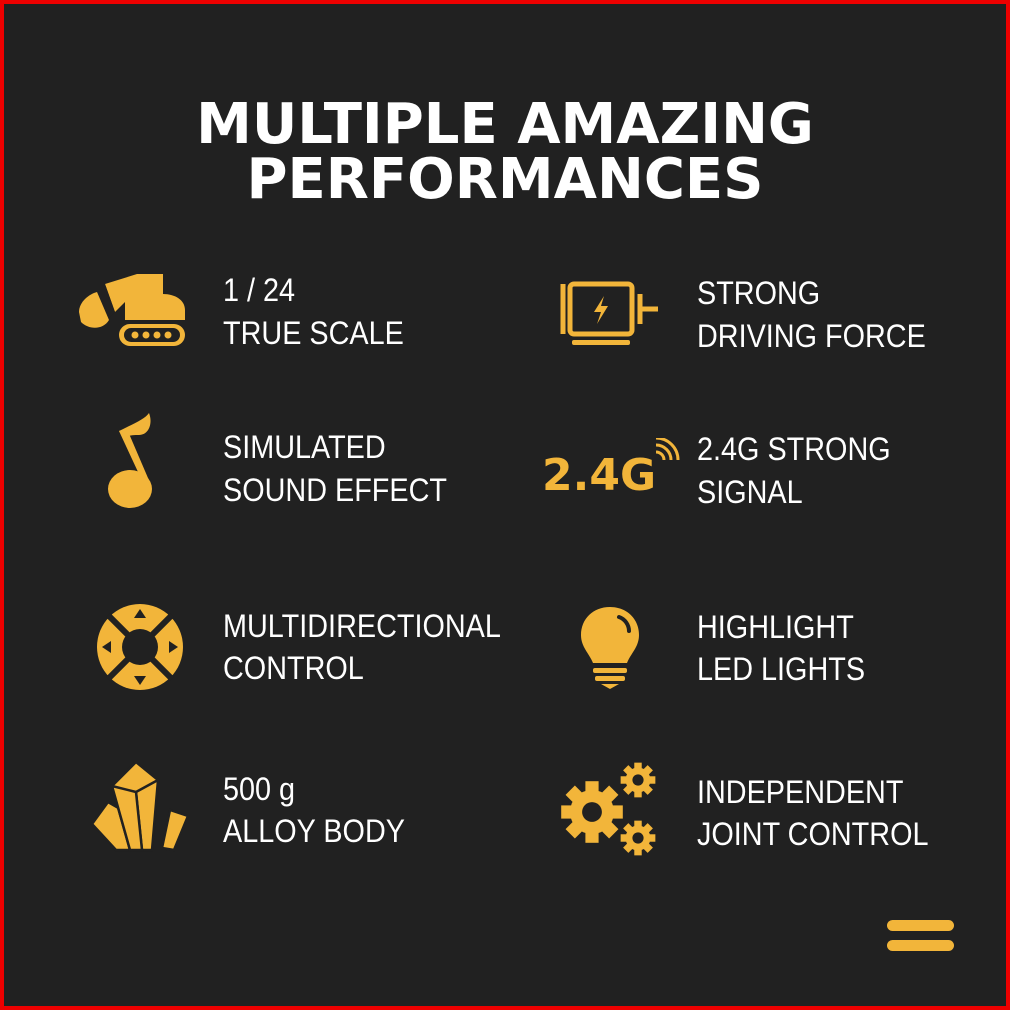  What do you see at coordinates (811, 336) in the screenshot?
I see `feature-driving-force-line-2: DRIVING FORCE` at bounding box center [811, 336].